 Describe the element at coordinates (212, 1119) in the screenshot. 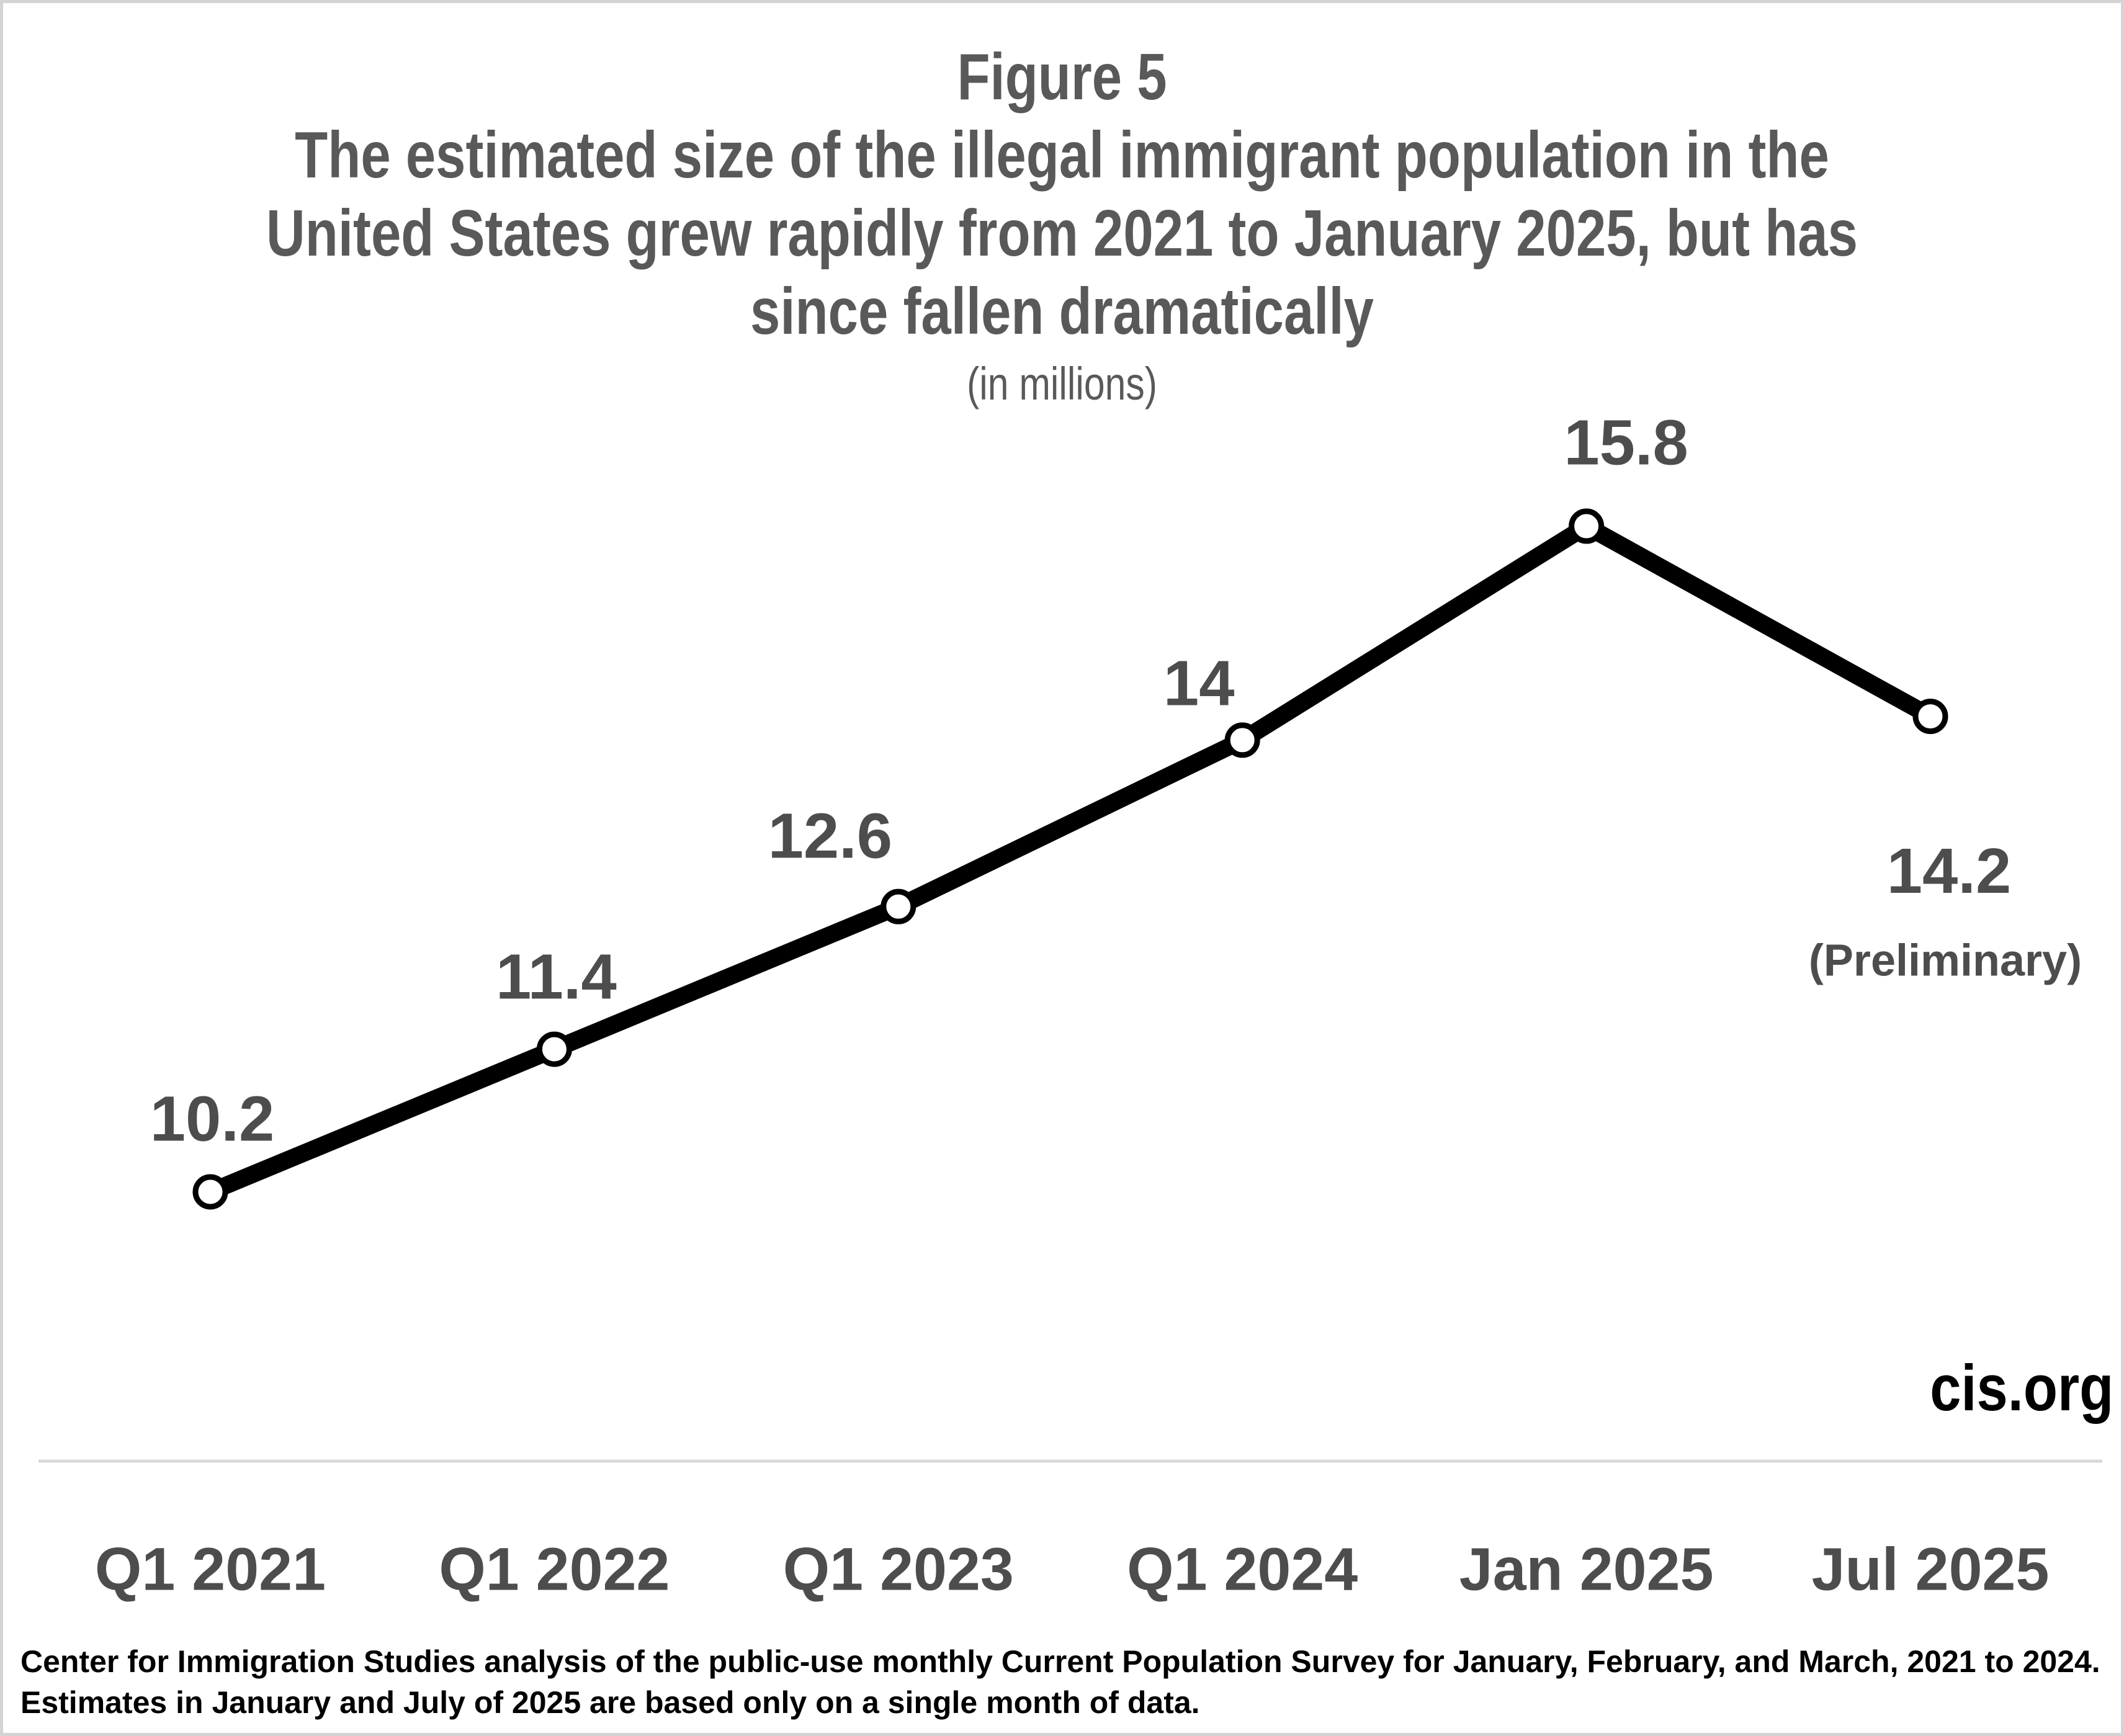

I see `data-point-label: 10.2` at that location.